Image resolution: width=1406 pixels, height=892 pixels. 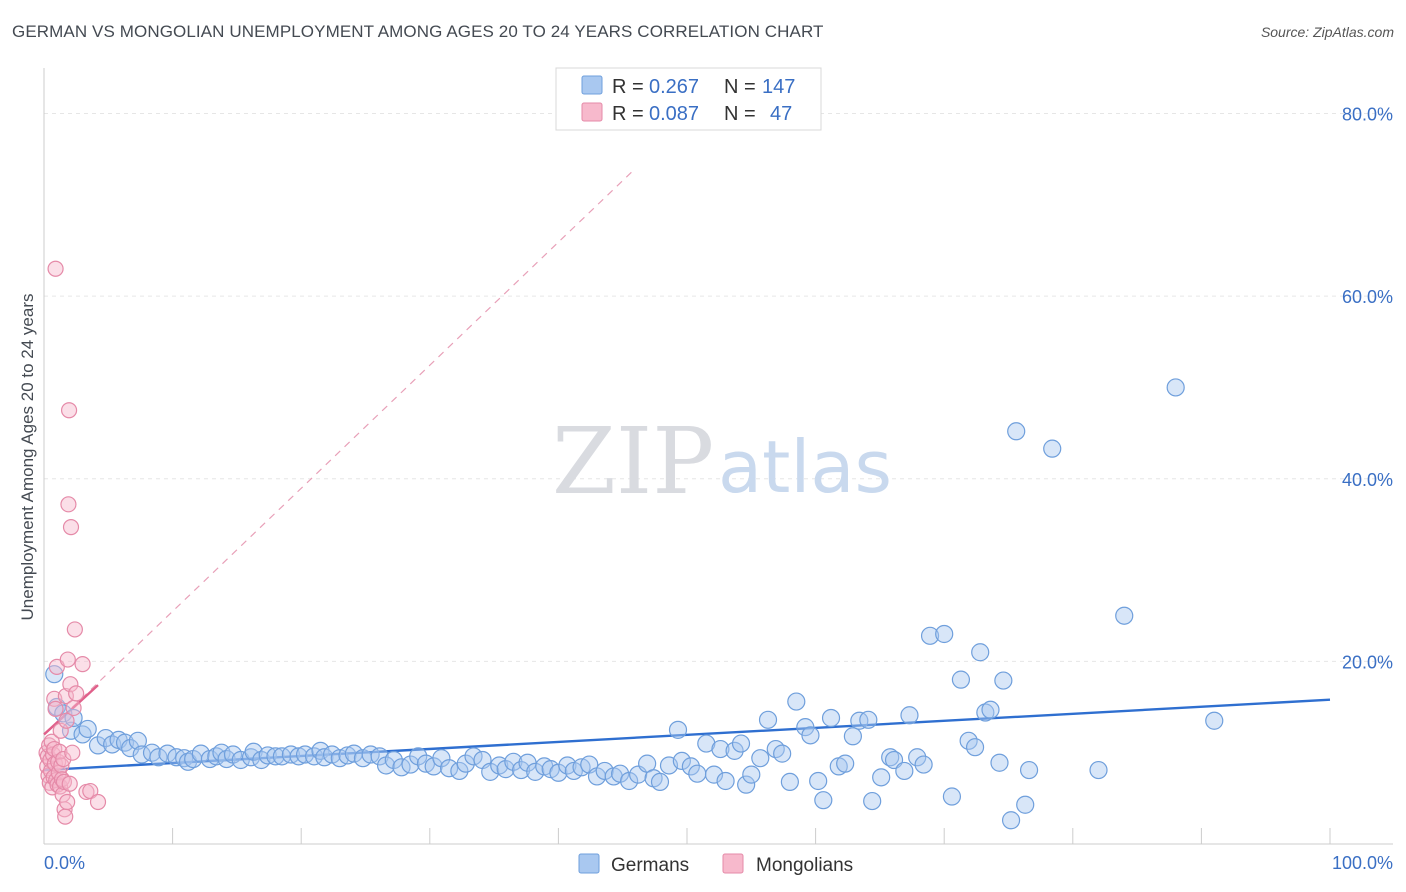 What do you see at coordinates (778, 87) in the screenshot?
I see `legend-n-value-germans: 147` at bounding box center [778, 87].